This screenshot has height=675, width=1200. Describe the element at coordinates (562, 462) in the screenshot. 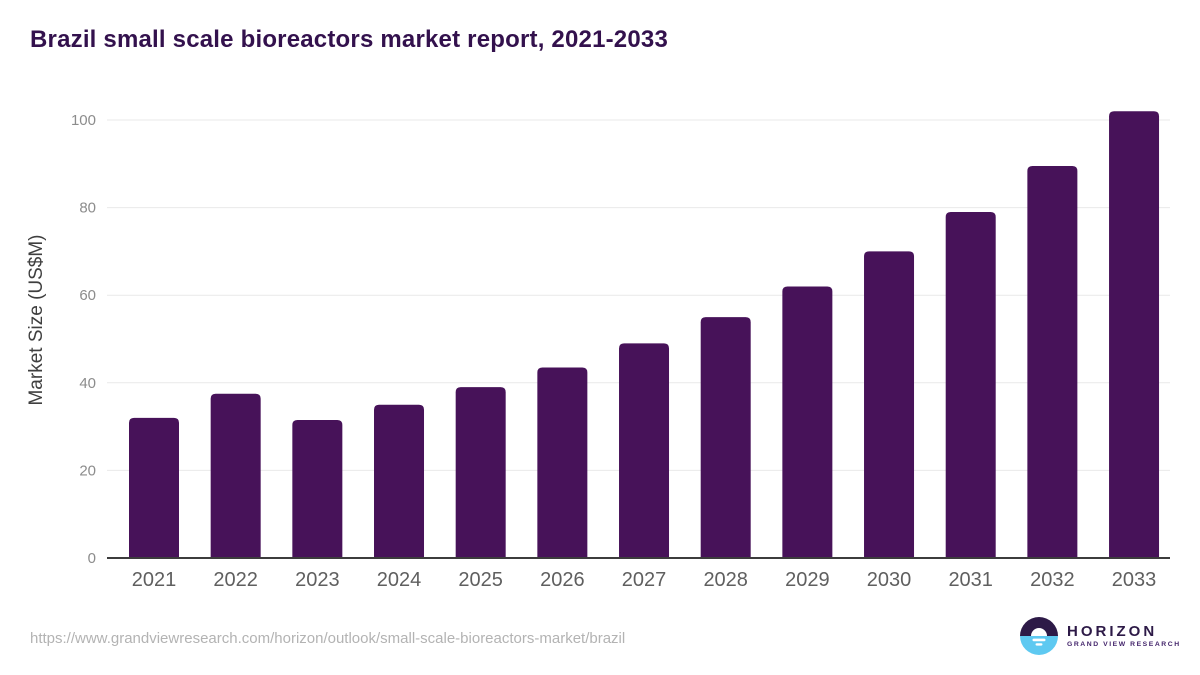

I see `bar-2026` at that location.